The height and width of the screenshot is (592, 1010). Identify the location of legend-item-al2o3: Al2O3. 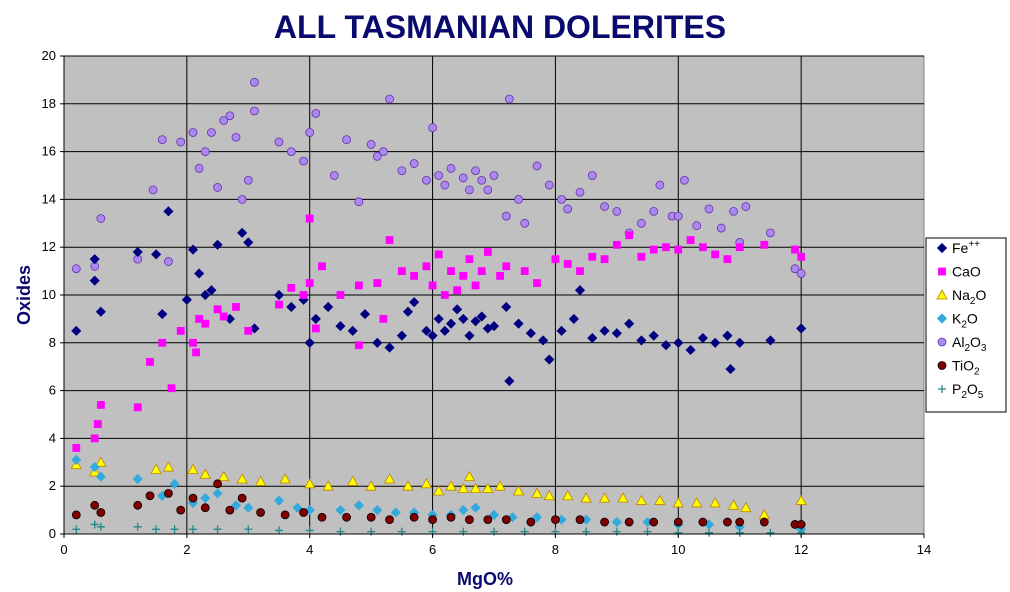
(962, 344).